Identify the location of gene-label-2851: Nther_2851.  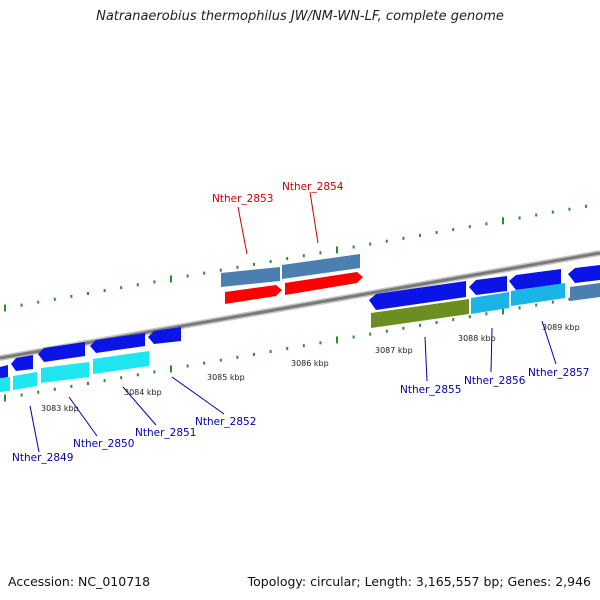
(165, 433).